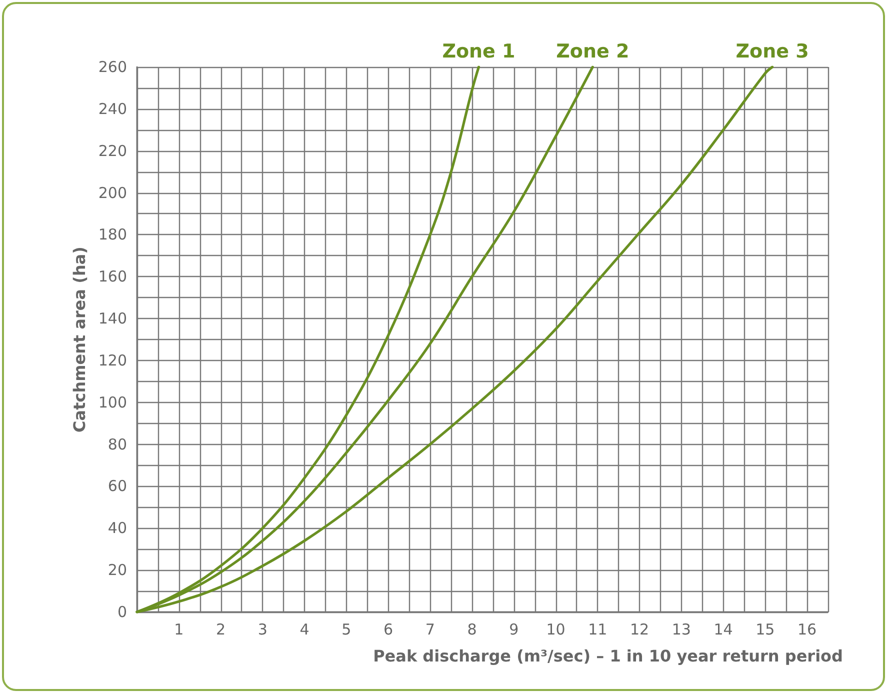 Image resolution: width=891 pixels, height=697 pixels. I want to click on y-tick-label: 60, so click(117, 486).